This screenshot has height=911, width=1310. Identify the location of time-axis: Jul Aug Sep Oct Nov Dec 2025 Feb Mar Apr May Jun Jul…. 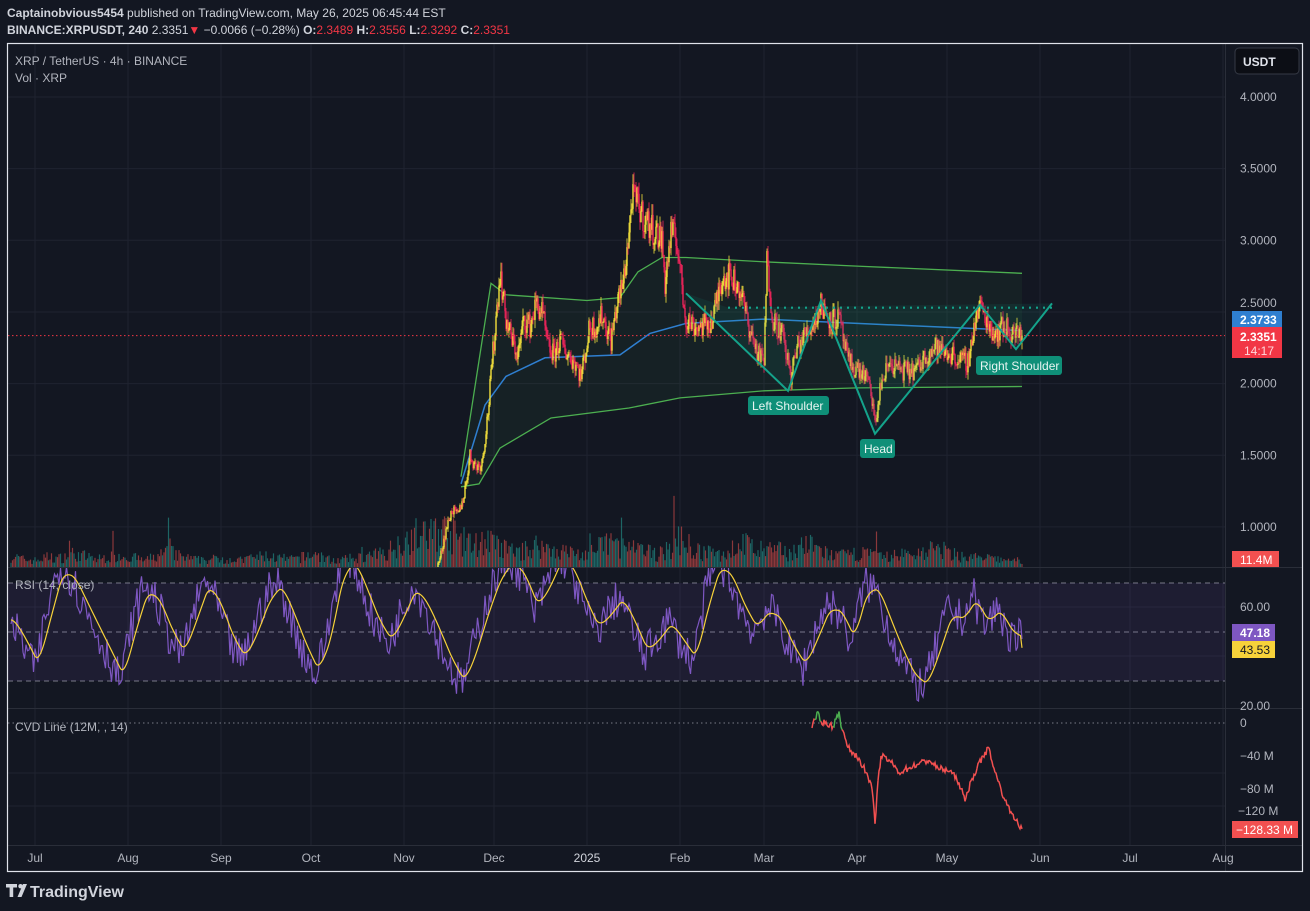
(630, 858).